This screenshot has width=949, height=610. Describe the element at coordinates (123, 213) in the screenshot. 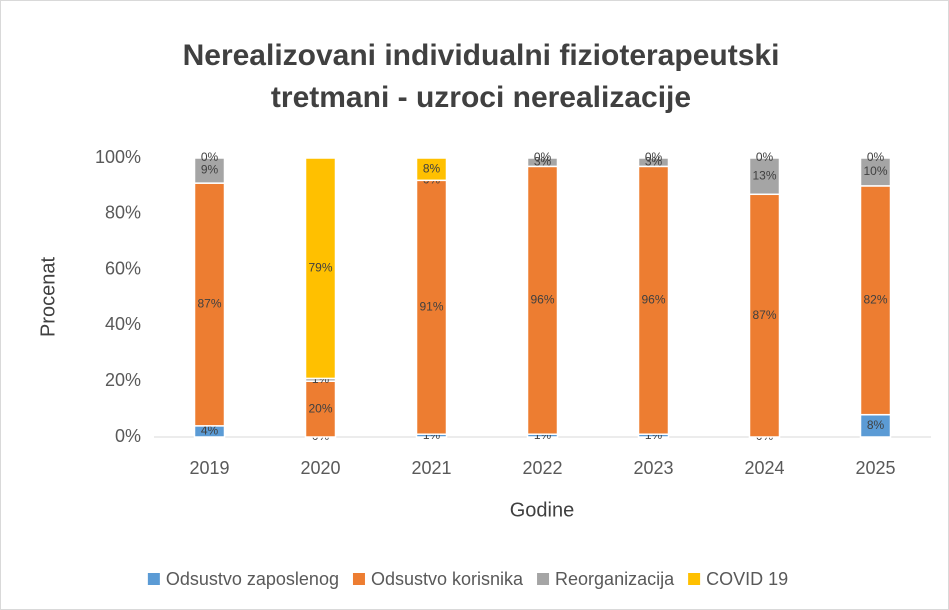

I see `y-tick-label: 80%` at that location.